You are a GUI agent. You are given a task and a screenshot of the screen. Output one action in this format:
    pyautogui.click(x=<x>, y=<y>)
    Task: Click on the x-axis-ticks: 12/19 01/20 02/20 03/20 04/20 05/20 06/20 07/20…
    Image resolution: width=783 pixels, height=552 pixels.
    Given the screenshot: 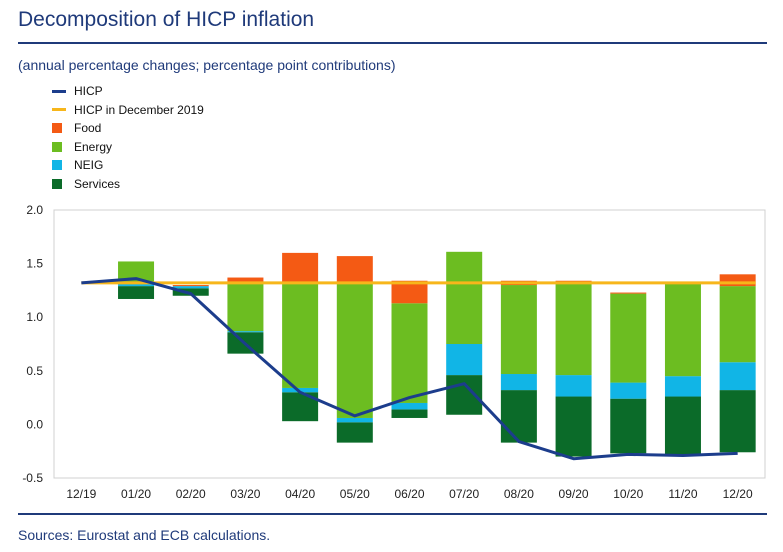 What is the action you would take?
    pyautogui.click(x=409, y=494)
    